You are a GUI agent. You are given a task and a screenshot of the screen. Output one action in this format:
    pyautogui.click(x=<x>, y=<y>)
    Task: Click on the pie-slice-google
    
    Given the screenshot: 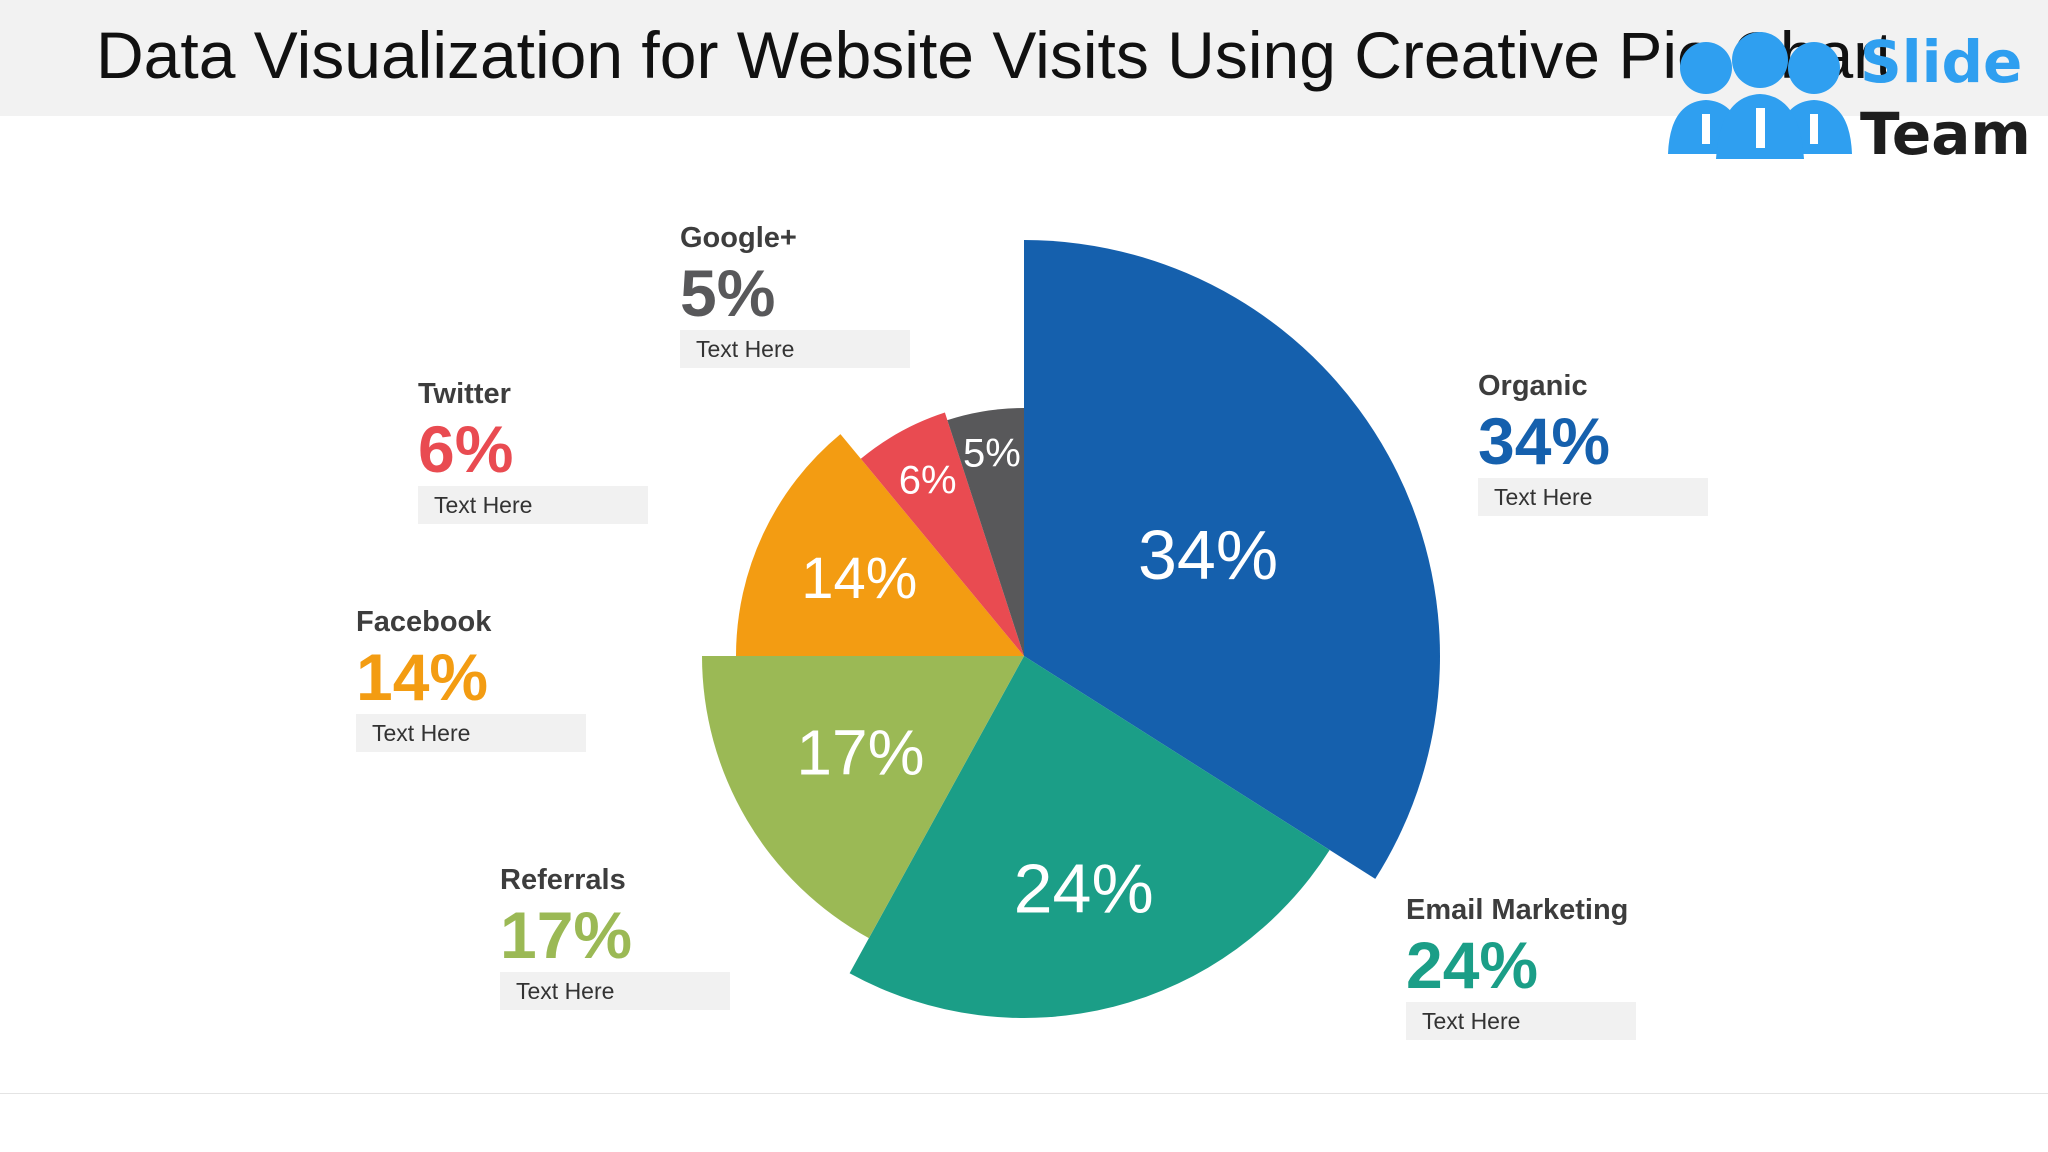 What is the action you would take?
    pyautogui.click(x=985, y=532)
    